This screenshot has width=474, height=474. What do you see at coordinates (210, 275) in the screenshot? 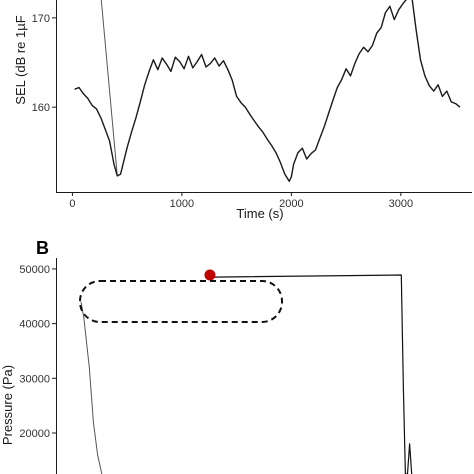
I see `panel-b-marker-point` at bounding box center [210, 275].